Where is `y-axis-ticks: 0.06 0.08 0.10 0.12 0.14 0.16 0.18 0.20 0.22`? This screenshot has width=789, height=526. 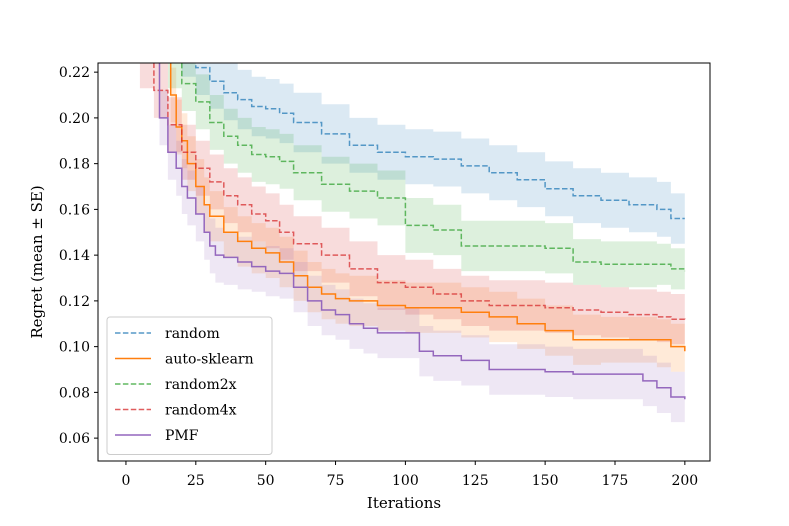
y-axis-ticks: 0.06 0.08 0.10 0.12 0.14 0.16 0.18 0.20 0.22 is located at coordinates (78, 256).